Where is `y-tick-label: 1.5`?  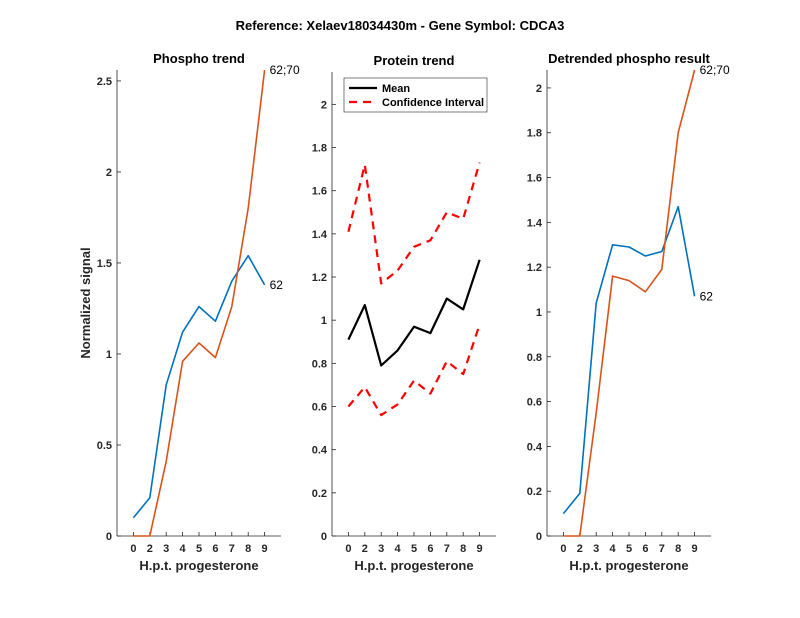
y-tick-label: 1.5 is located at coordinates (104, 264).